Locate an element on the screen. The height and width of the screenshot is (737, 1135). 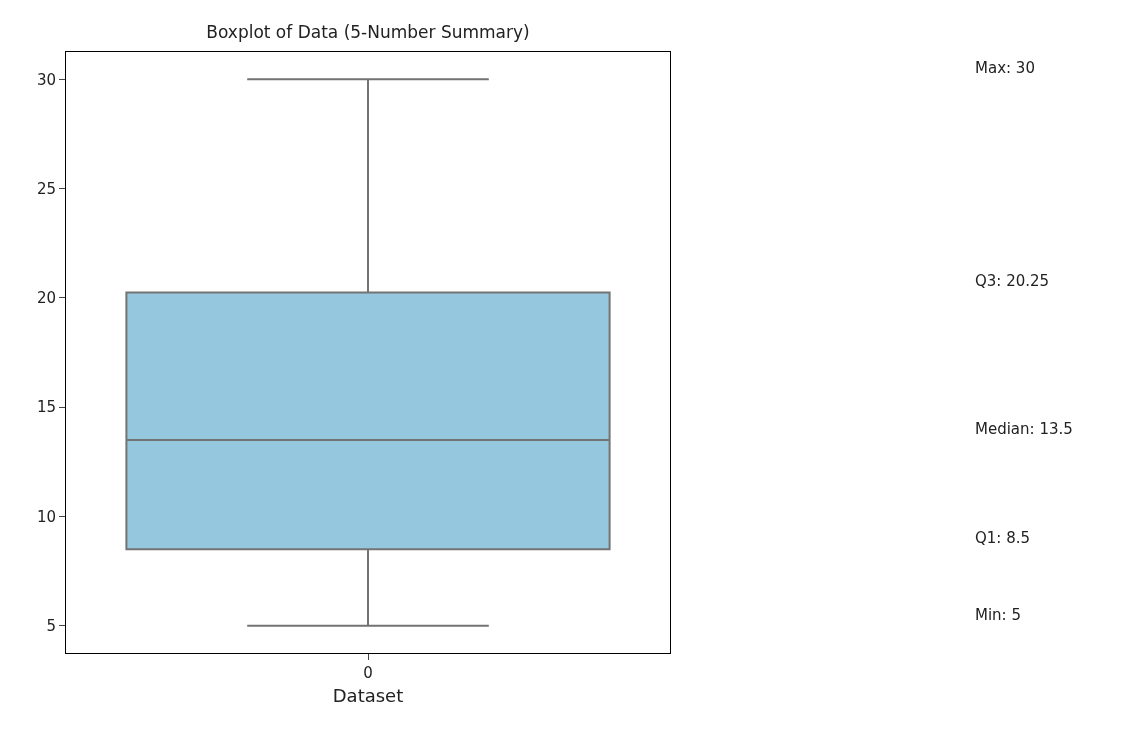
text: Min: 5 is located at coordinates (998, 615).